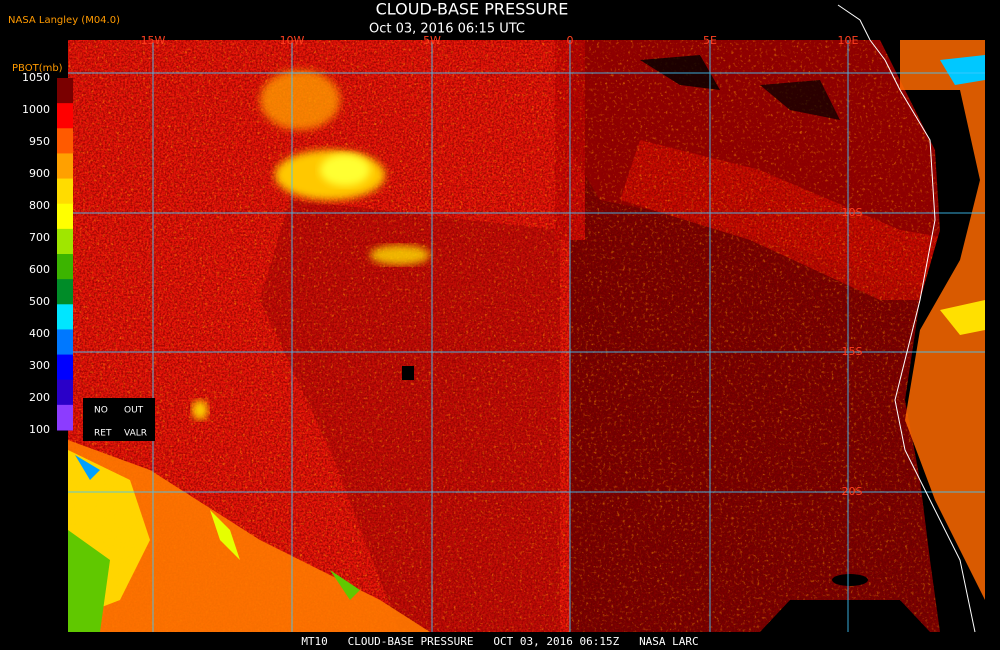 Image resolution: width=1000 pixels, height=650 pixels. What do you see at coordinates (39, 429) in the screenshot?
I see `colorbar-tick-label: 100` at bounding box center [39, 429].